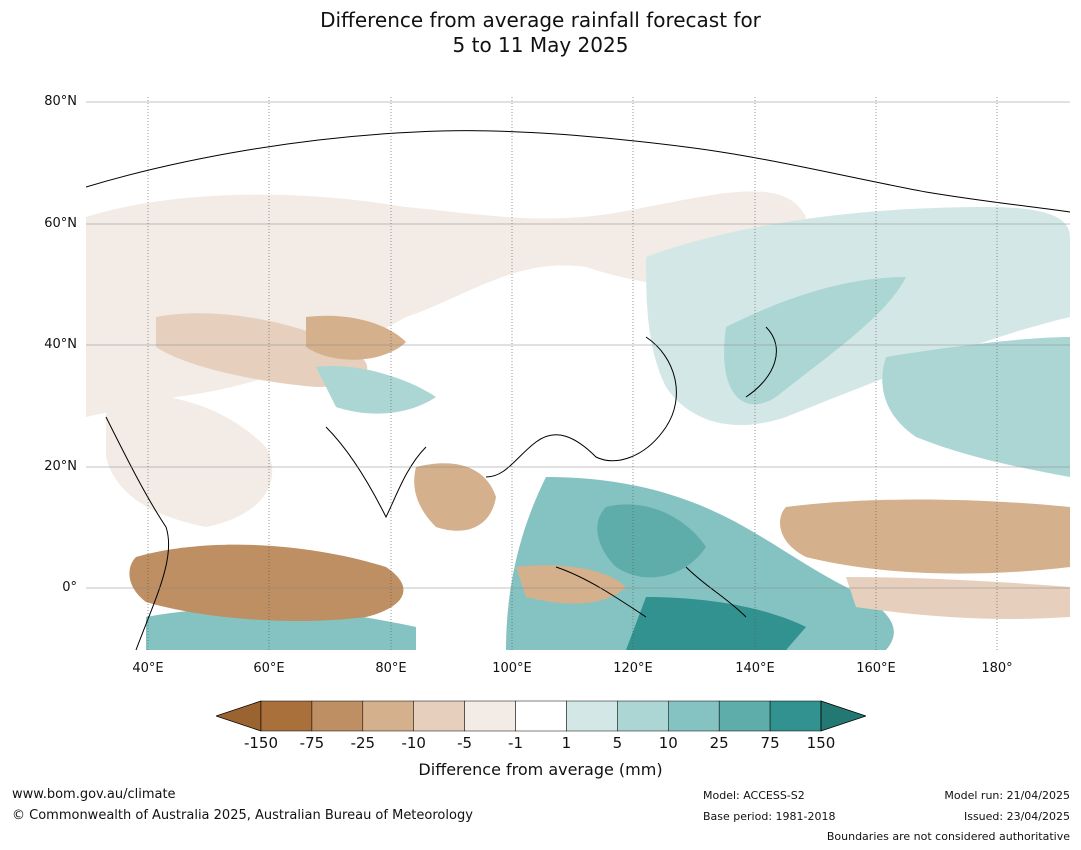 Image resolution: width=1081 pixels, height=850 pixels. What do you see at coordinates (94, 794) in the screenshot?
I see `footer-website: www.bom.gov.au/climate` at bounding box center [94, 794].